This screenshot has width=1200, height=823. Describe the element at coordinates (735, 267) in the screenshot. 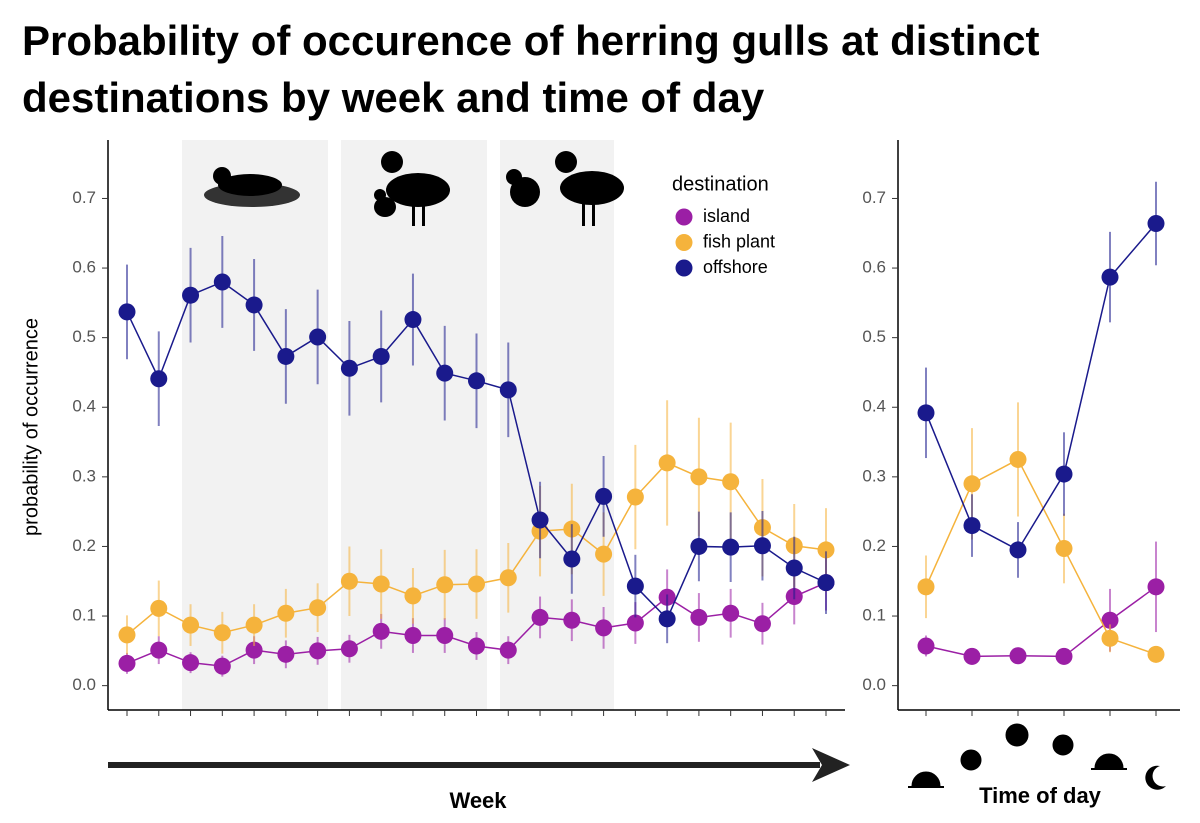

I see `legend-label: offshore` at that location.